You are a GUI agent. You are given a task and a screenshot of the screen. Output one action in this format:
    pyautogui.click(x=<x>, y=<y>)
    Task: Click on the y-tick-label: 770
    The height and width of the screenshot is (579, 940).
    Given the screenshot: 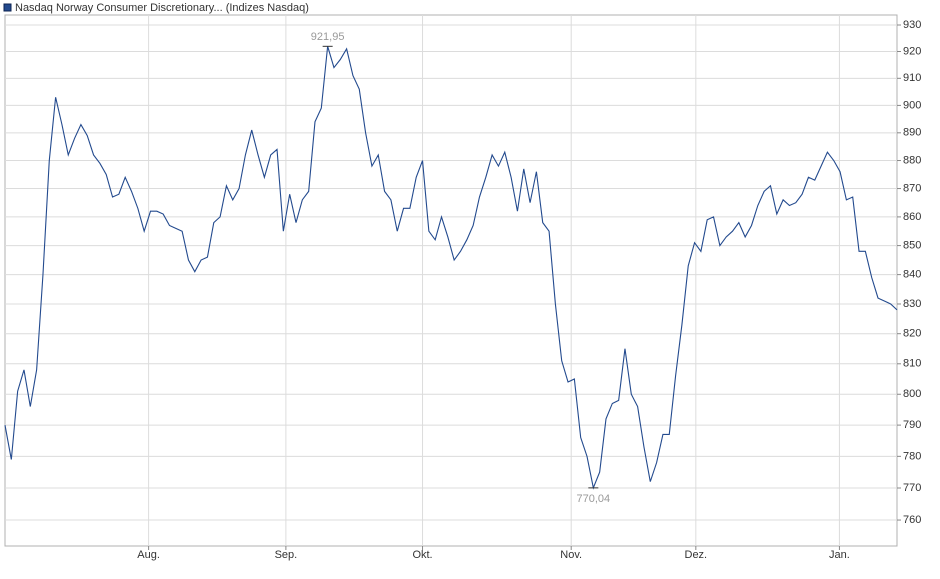 What is the action you would take?
    pyautogui.click(x=912, y=488)
    